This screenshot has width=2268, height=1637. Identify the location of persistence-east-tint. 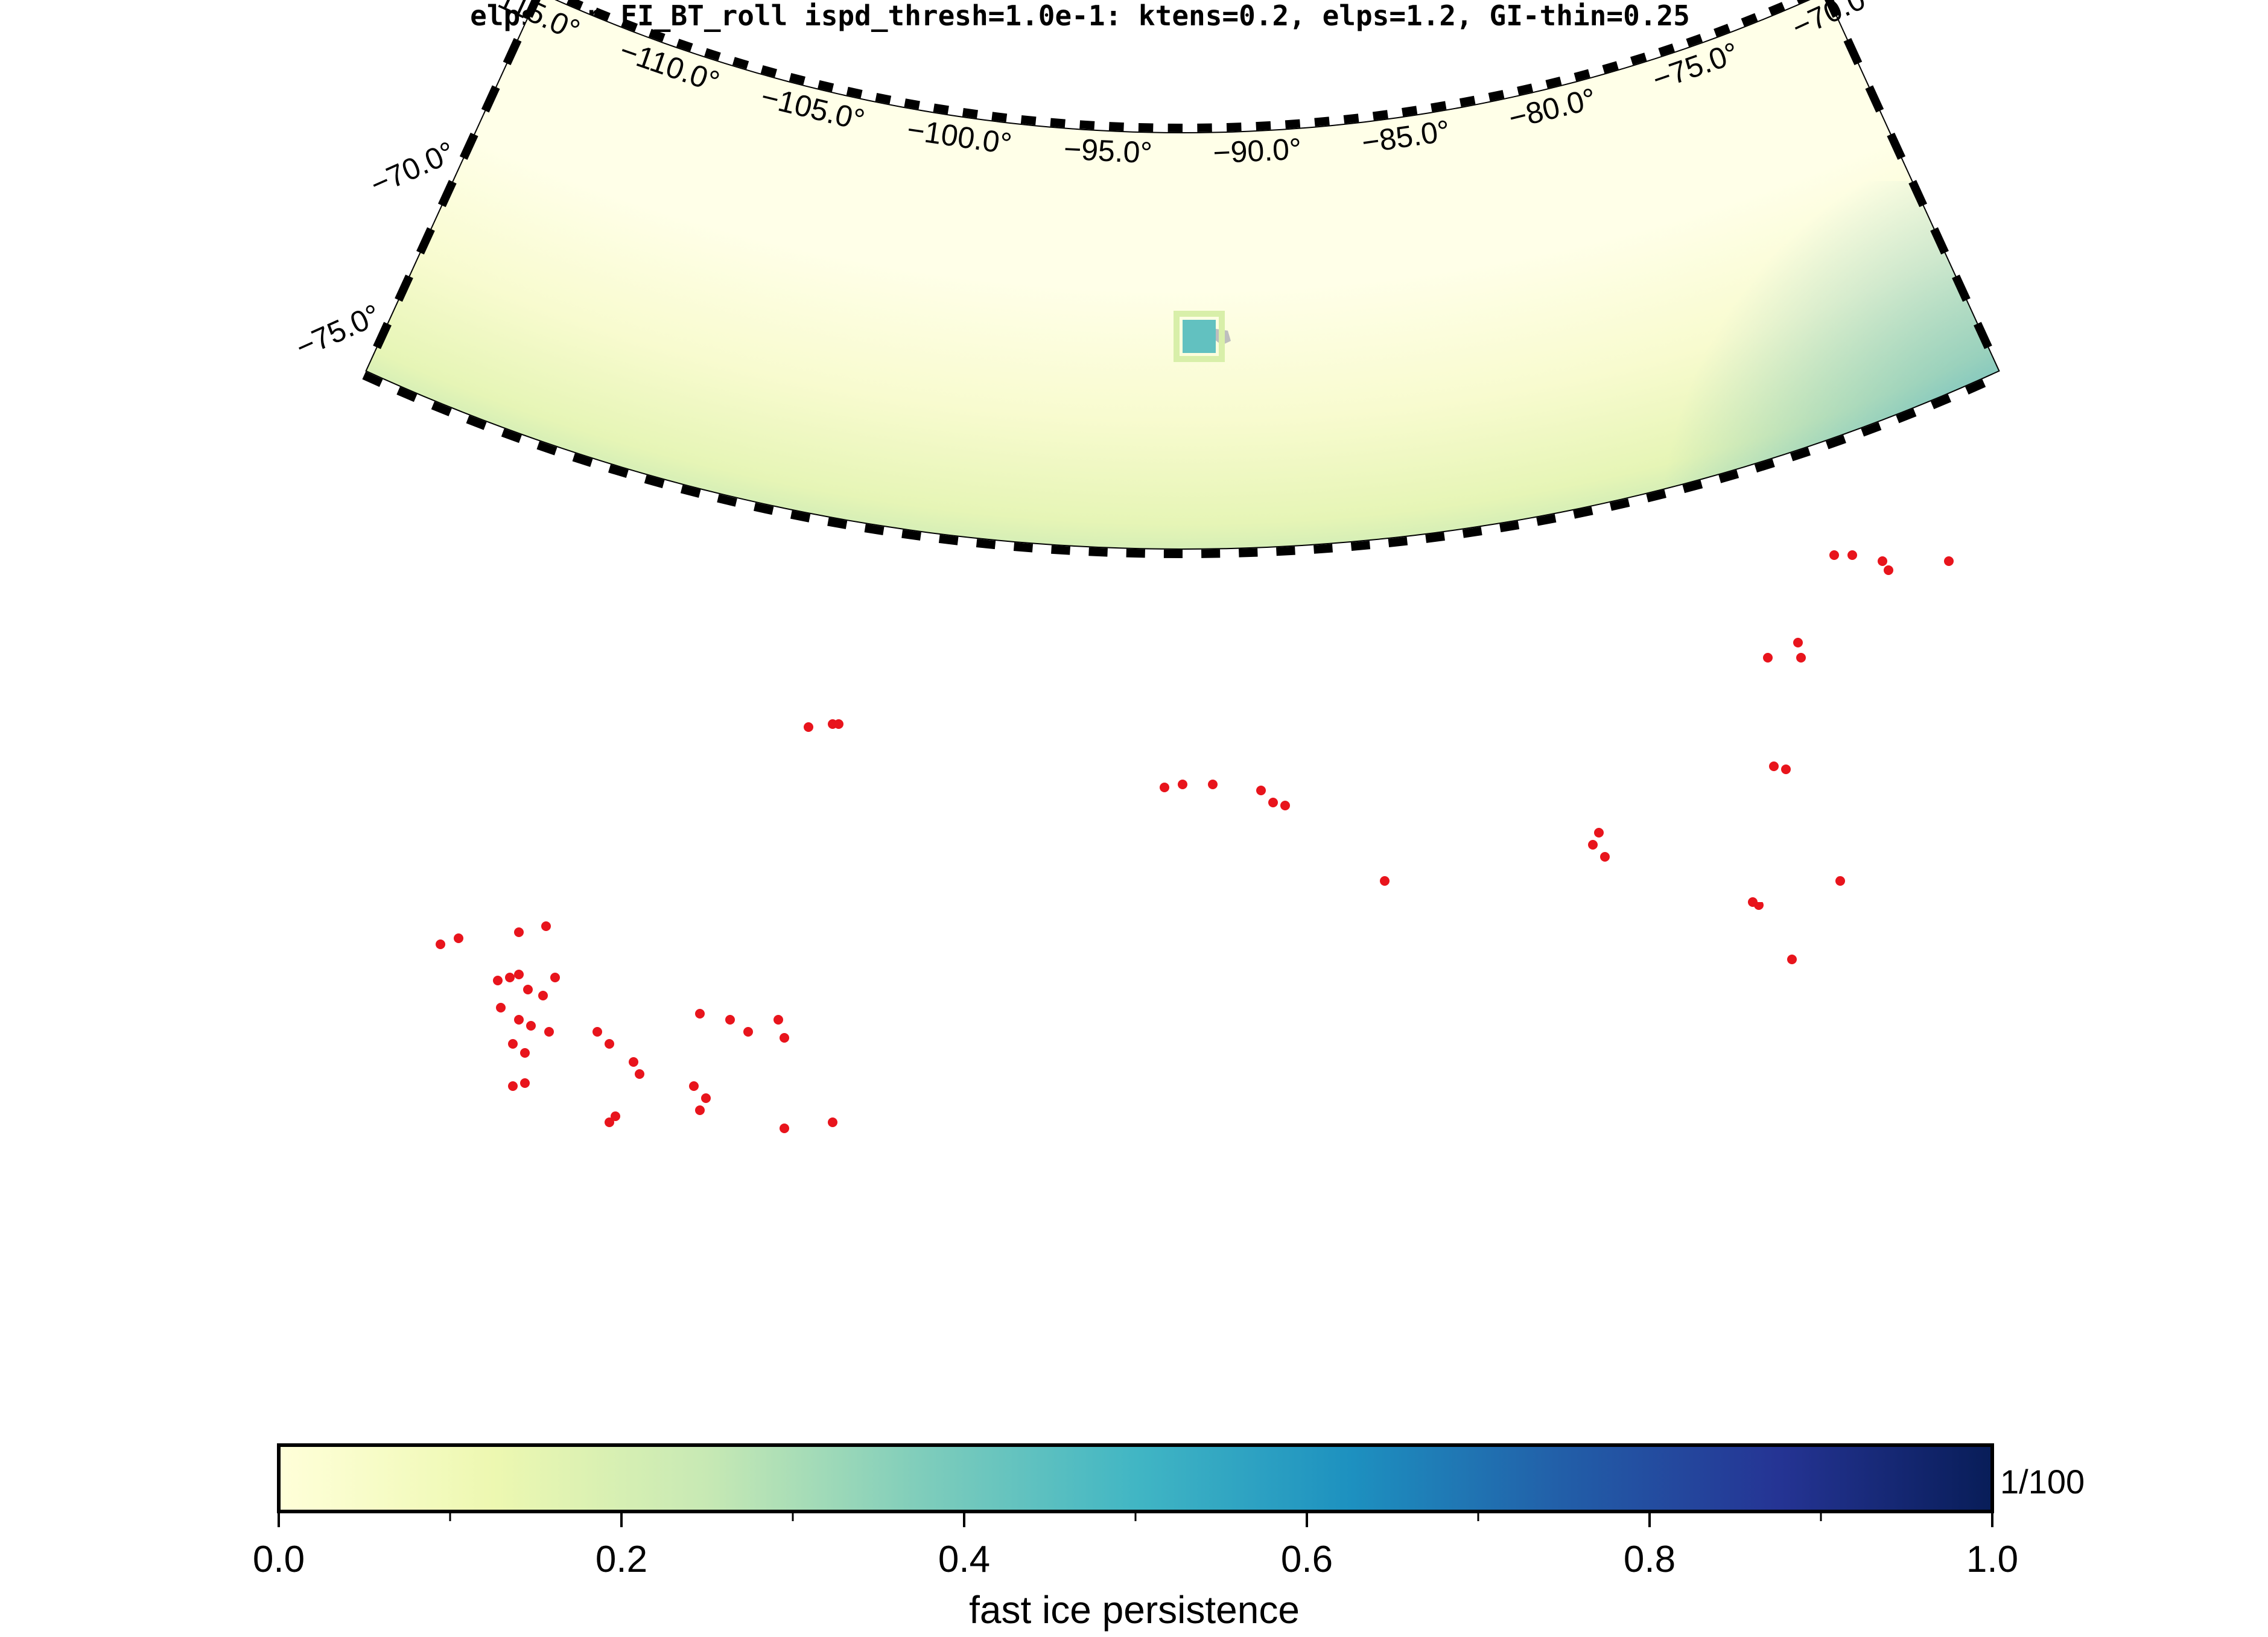
(1785, 365).